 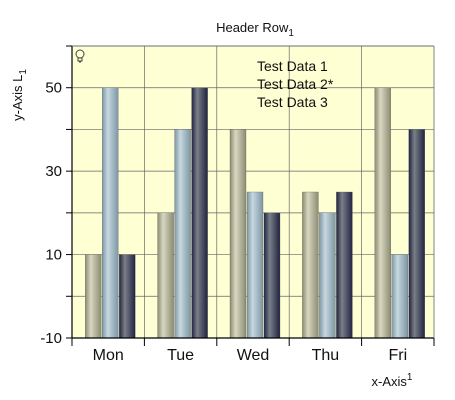 I want to click on chart-title: Header Row1, so click(x=255, y=29).